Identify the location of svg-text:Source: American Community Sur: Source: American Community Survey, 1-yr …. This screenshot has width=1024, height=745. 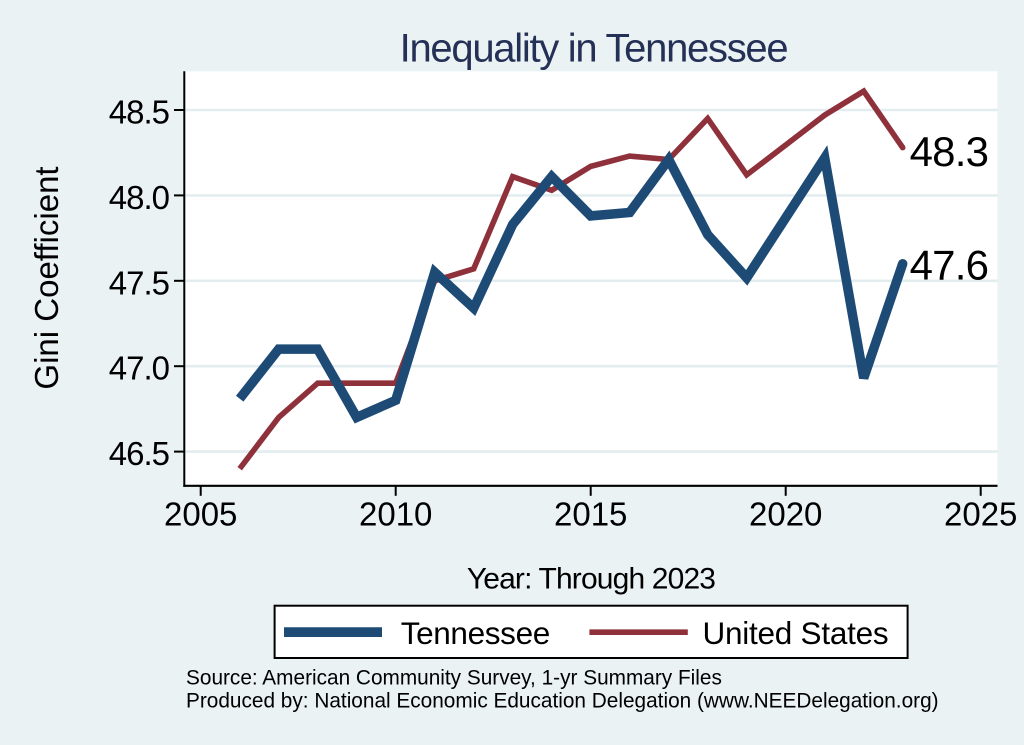
(454, 677).